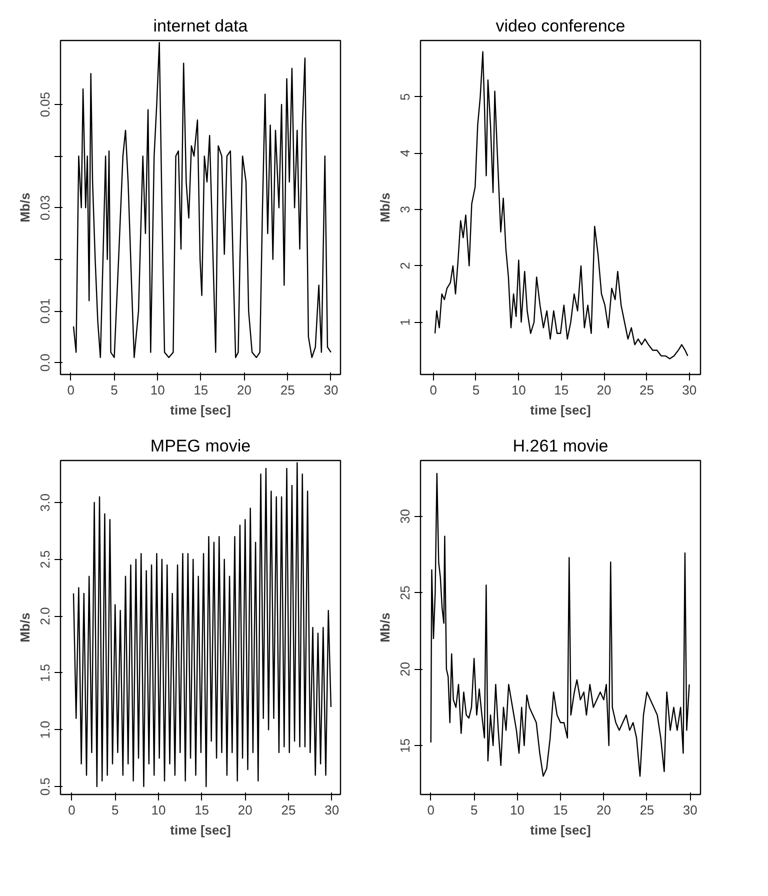 This screenshot has height=896, width=768. What do you see at coordinates (405, 516) in the screenshot?
I see `y-tick-label: 30` at bounding box center [405, 516].